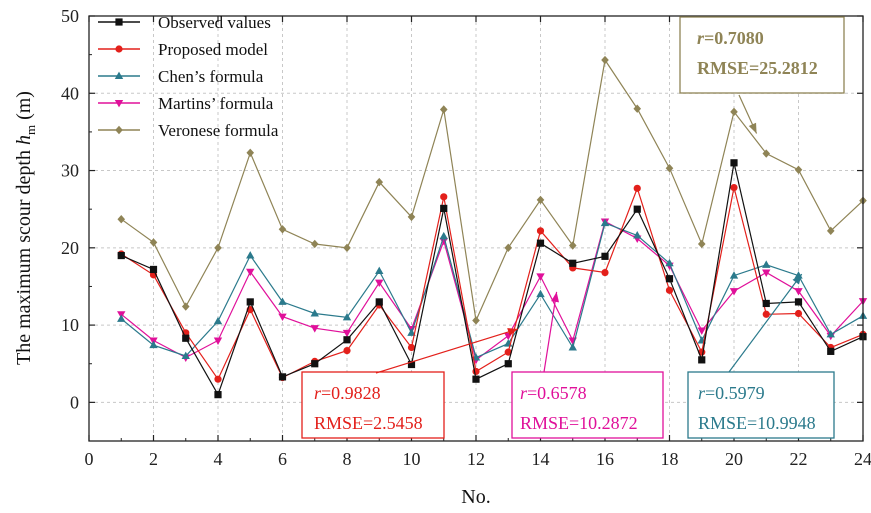  What do you see at coordinates (119, 130) in the screenshot?
I see `legend-marker-veronese-formula` at bounding box center [119, 130].